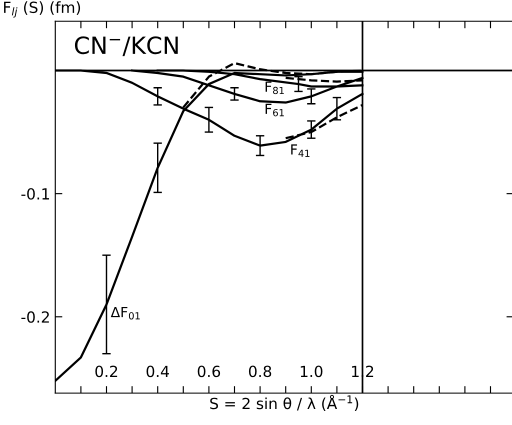 This screenshot has height=425, width=512. I want to click on y-tick-label: -0.2, so click(35, 317).